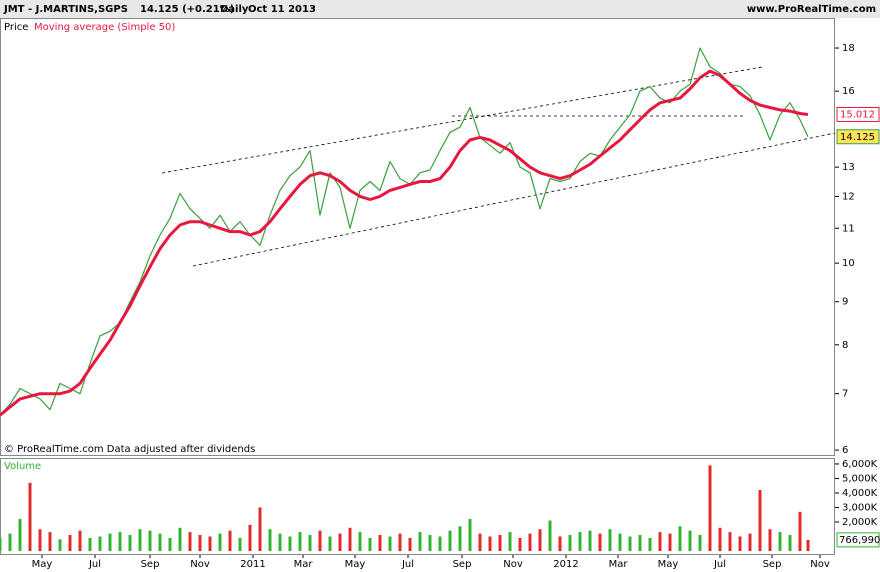 The width and height of the screenshot is (880, 572). What do you see at coordinates (859, 540) in the screenshot?
I see `volume-last-label: 766,990` at bounding box center [859, 540].